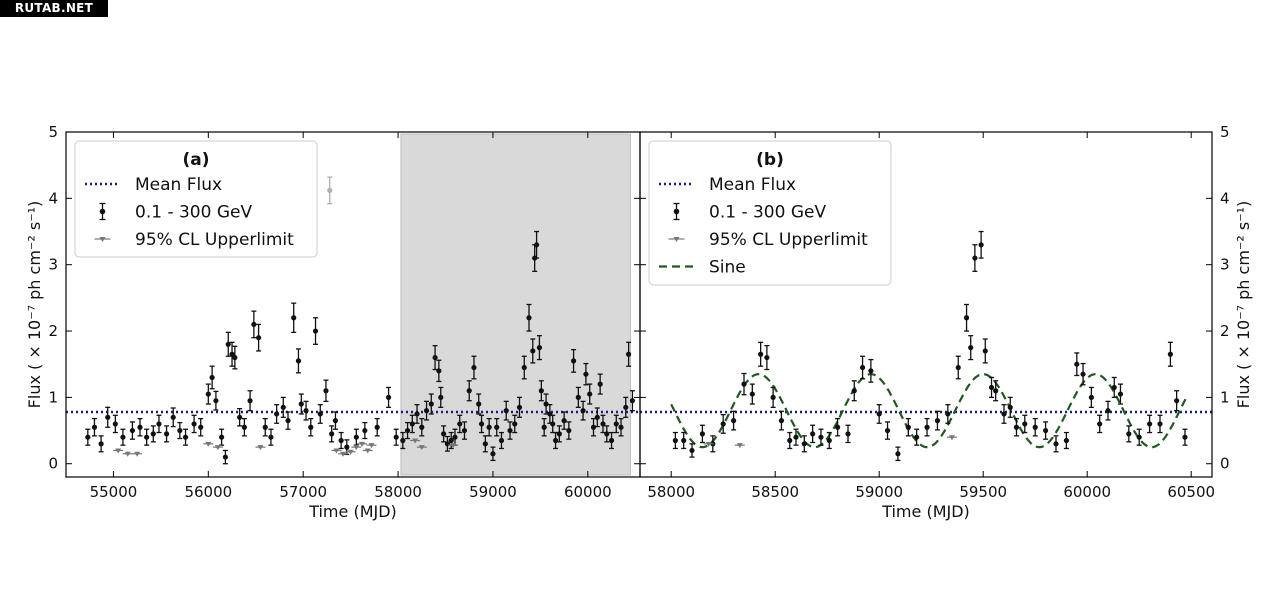 This screenshot has width=1280, height=615. I want to click on legend-box, so click(770, 213).